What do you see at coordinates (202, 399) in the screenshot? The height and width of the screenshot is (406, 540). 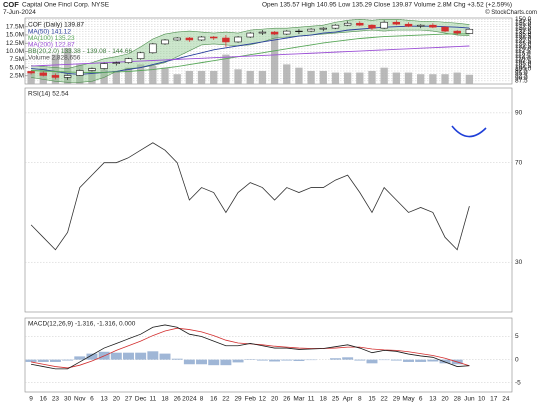 I see `x-tick-label: 8` at bounding box center [202, 399].